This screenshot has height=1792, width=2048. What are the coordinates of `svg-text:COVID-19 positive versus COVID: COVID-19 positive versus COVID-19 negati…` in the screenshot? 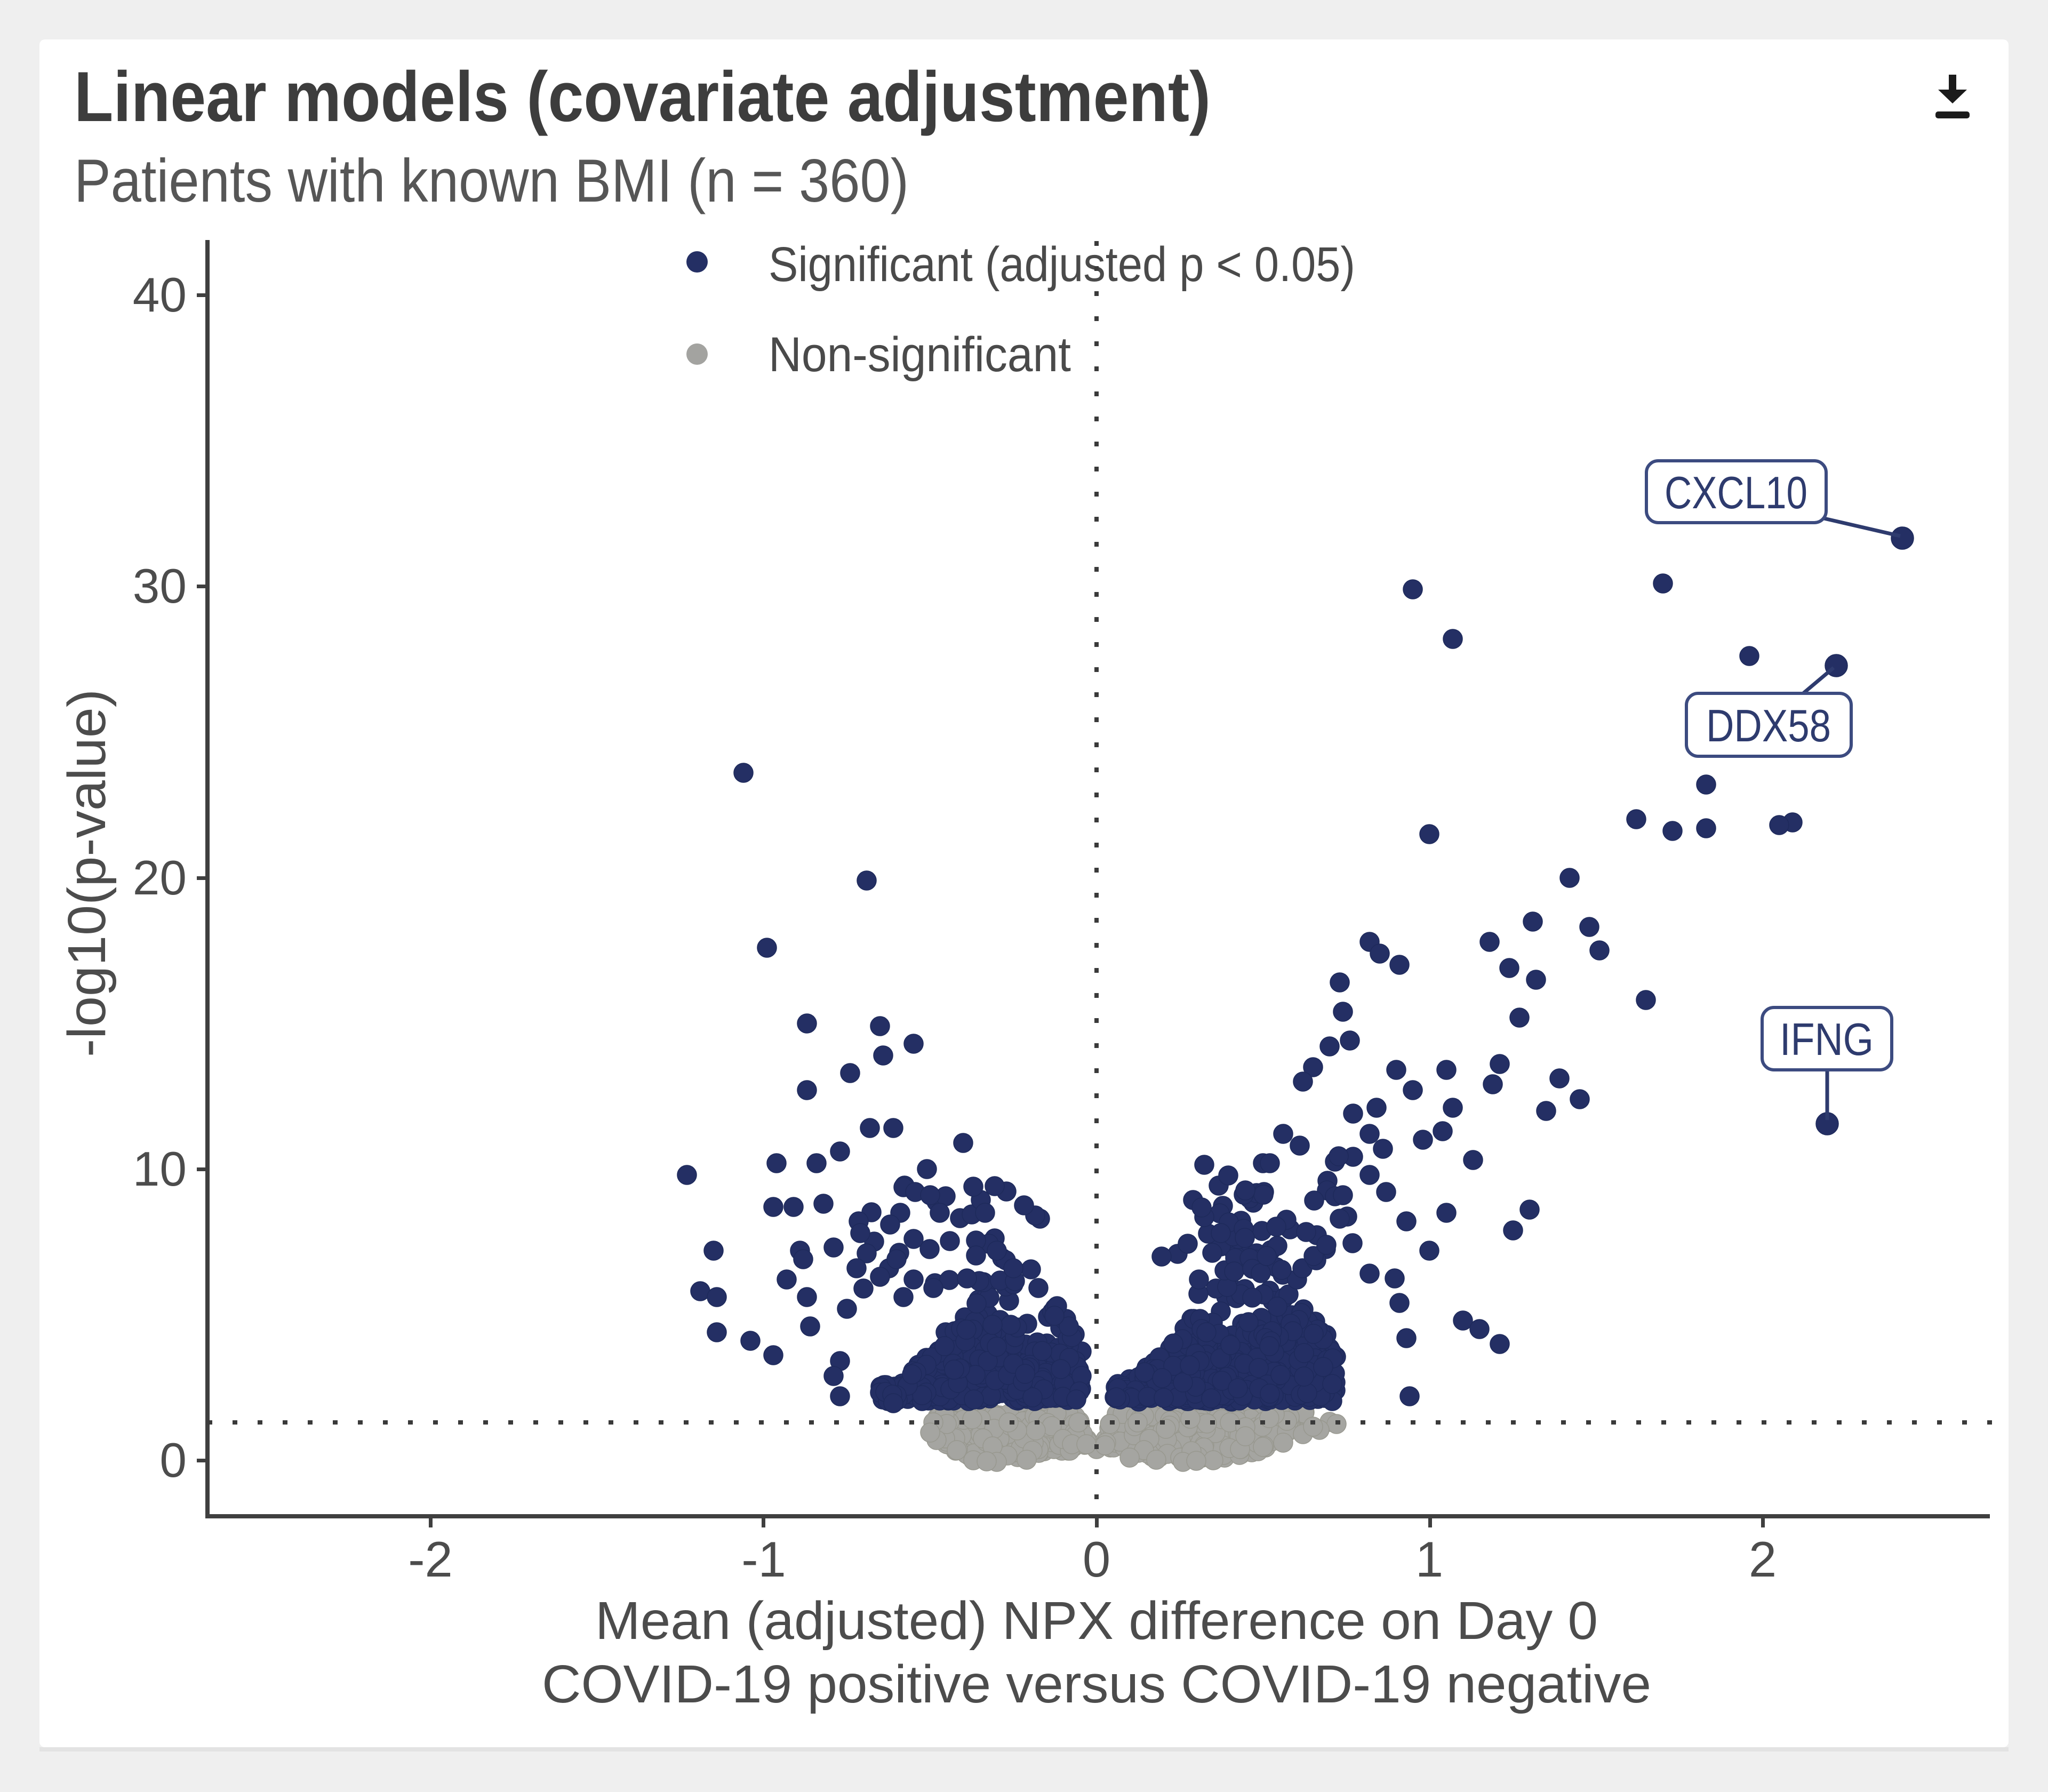 It's located at (1096, 1684).